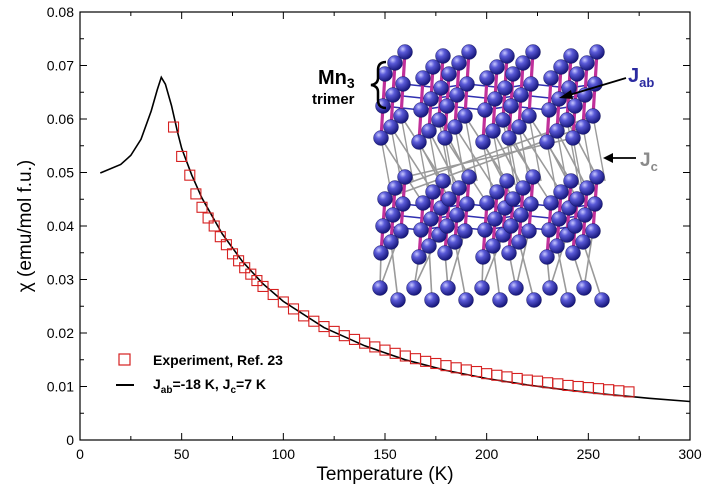  I want to click on x-tick-label: 150, so click(385, 454).